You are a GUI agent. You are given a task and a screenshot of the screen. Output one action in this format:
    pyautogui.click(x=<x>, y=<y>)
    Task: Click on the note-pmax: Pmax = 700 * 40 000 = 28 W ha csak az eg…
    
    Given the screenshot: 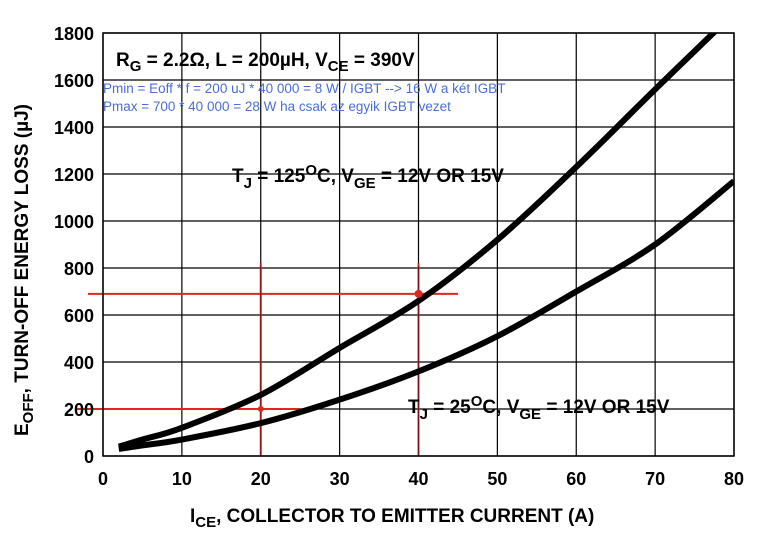 What is the action you would take?
    pyautogui.click(x=277, y=106)
    